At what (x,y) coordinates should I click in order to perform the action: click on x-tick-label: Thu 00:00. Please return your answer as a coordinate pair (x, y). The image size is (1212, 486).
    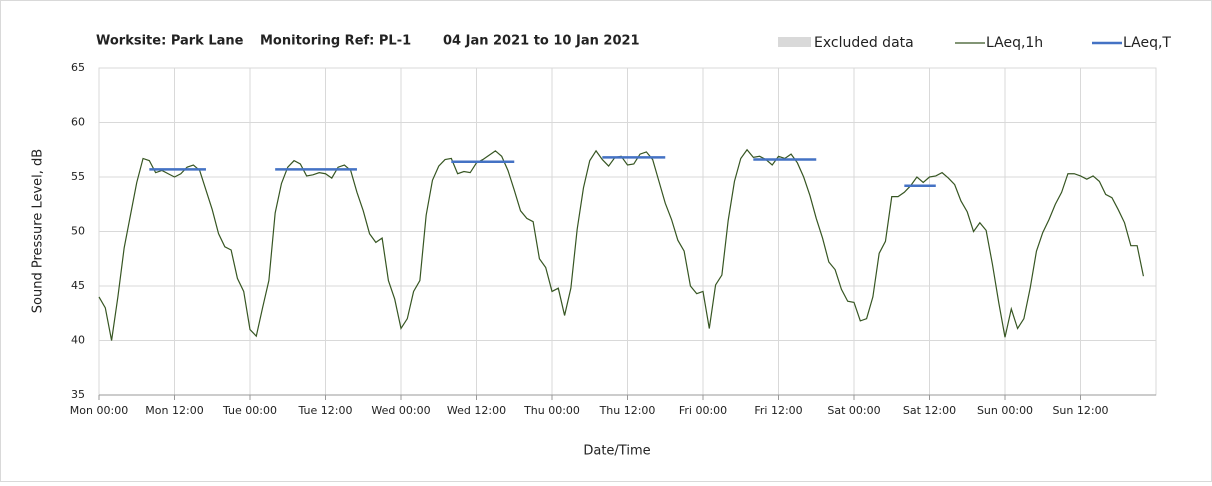
    Looking at the image, I should click on (551, 410).